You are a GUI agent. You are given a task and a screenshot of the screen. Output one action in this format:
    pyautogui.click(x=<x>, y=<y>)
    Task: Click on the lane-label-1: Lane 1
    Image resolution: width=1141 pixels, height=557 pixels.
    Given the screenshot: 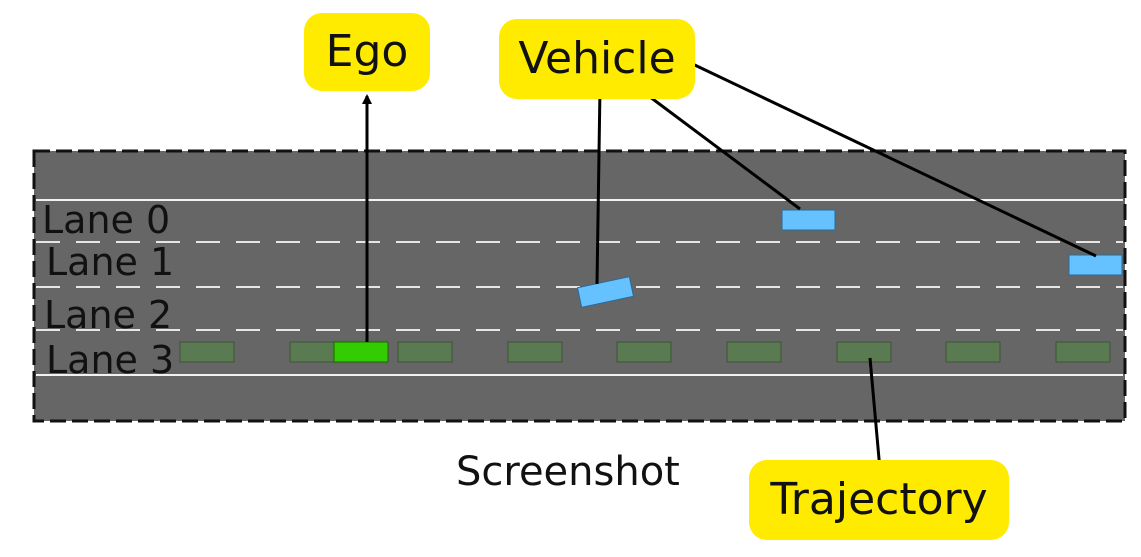 What is the action you would take?
    pyautogui.click(x=110, y=262)
    